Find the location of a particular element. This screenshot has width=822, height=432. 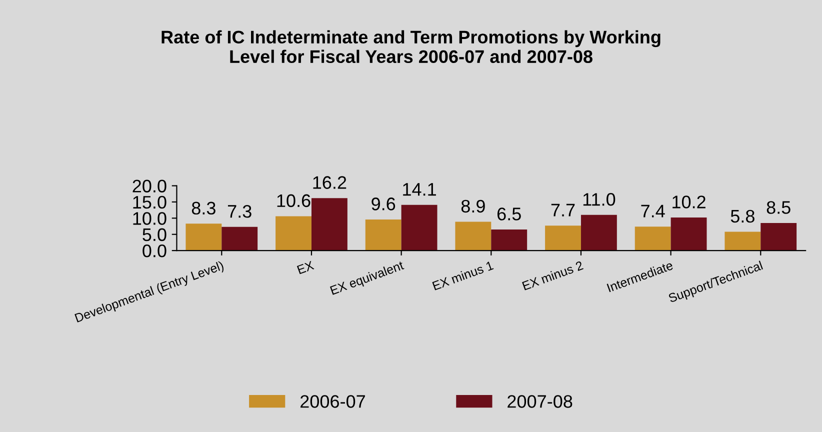

data-label: 8.3 is located at coordinates (204, 208).